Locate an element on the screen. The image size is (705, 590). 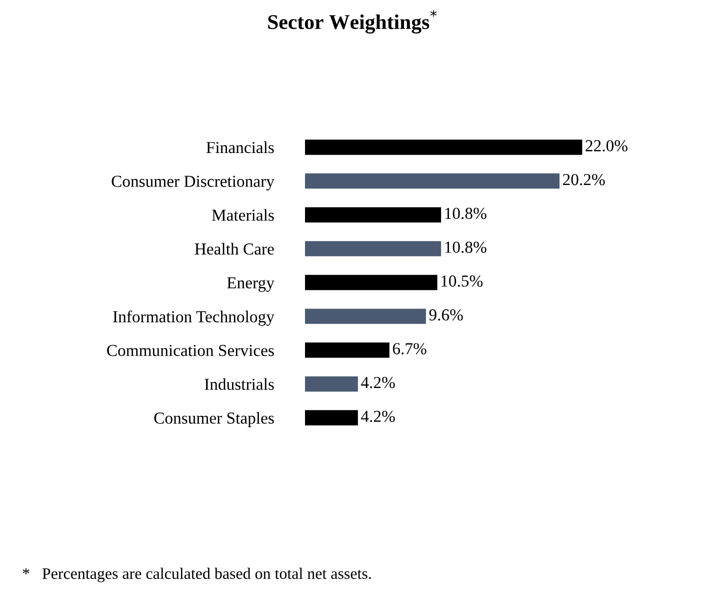
text: * Percentages are calculated based on total net assets. is located at coordinates (196, 575).